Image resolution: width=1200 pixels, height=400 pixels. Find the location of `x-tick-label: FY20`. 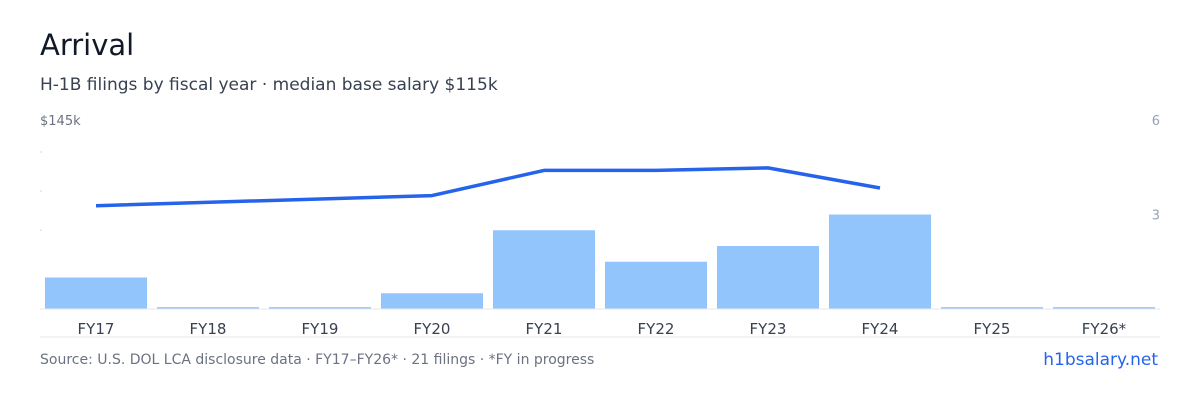

x-tick-label: FY20 is located at coordinates (432, 329).